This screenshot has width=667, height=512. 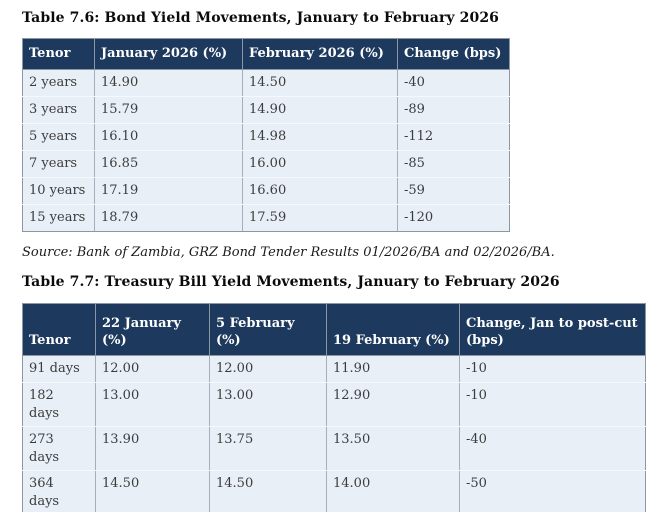 What do you see at coordinates (168, 110) in the screenshot?
I see `table-cell: 15.79` at bounding box center [168, 110].